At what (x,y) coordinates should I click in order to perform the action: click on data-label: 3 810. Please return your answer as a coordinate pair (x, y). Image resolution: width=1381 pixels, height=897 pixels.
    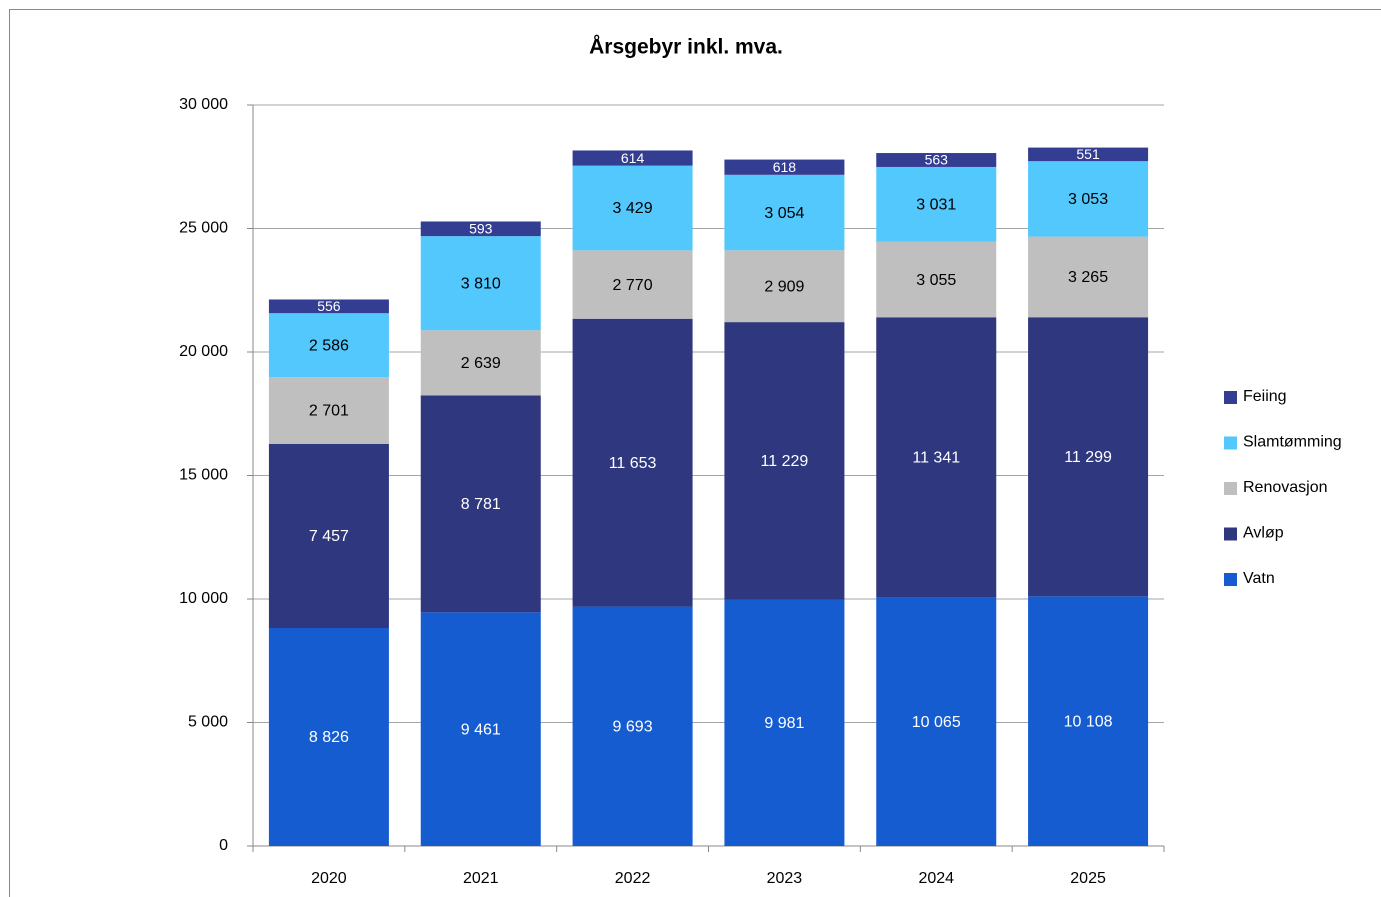
    Looking at the image, I should click on (481, 283).